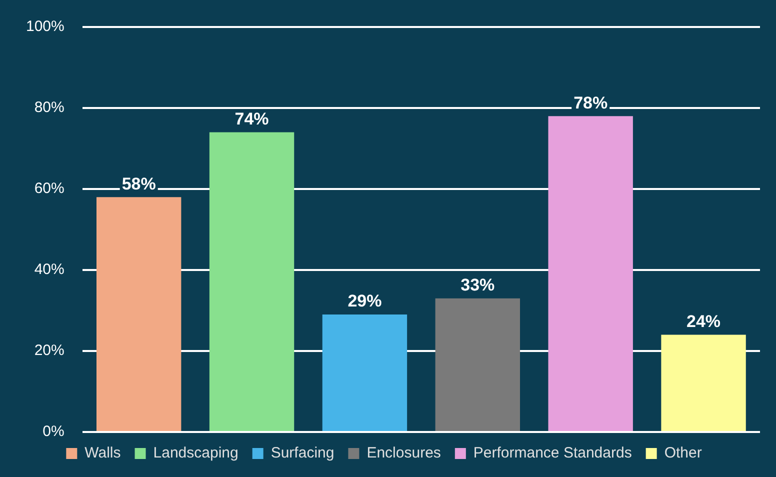  Describe the element at coordinates (53, 431) in the screenshot. I see `y-tick-label: 0%` at that location.